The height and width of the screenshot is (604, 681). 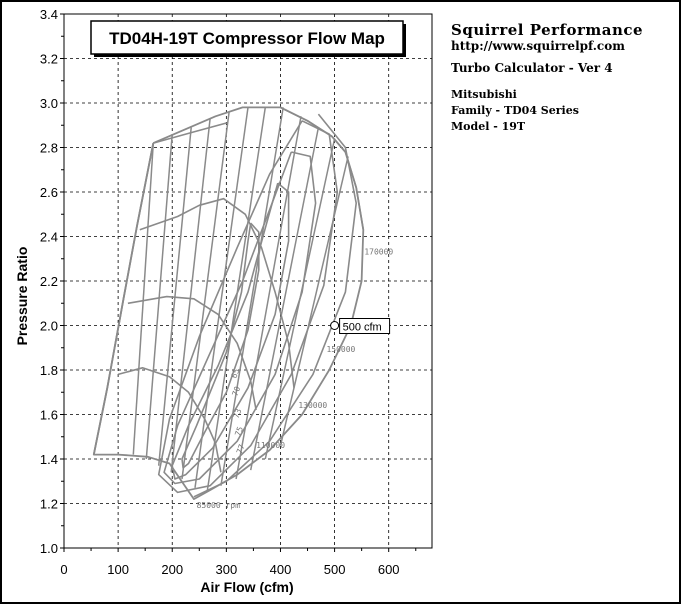 What do you see at coordinates (22, 296) in the screenshot?
I see `y-axis-label: Pressure Ratio` at bounding box center [22, 296].